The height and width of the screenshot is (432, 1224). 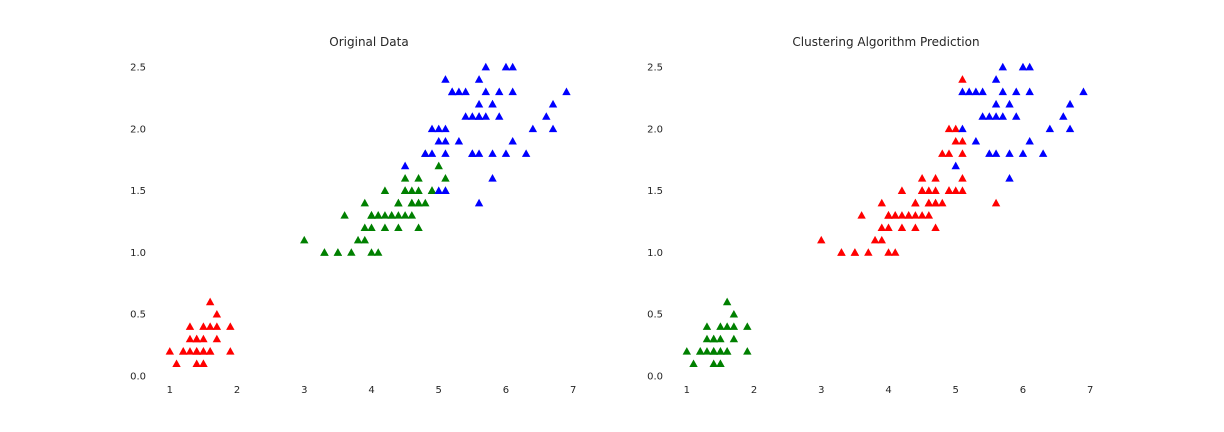 What do you see at coordinates (655, 315) in the screenshot?
I see `y-tick-label: 0.5` at bounding box center [655, 315].